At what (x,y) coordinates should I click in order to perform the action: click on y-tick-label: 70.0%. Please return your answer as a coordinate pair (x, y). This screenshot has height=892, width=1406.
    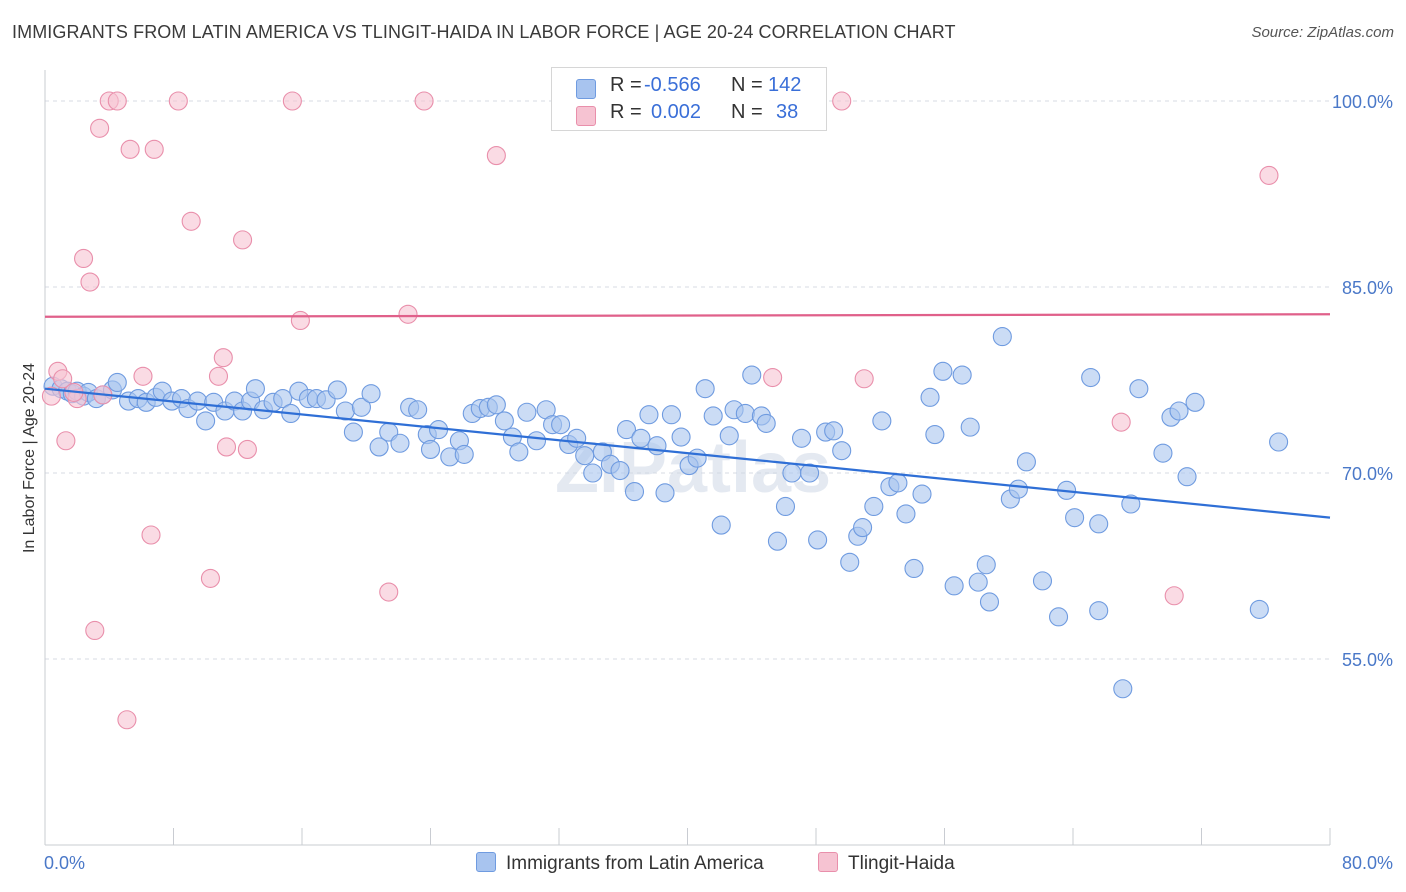
    Looking at the image, I should click on (1367, 474).